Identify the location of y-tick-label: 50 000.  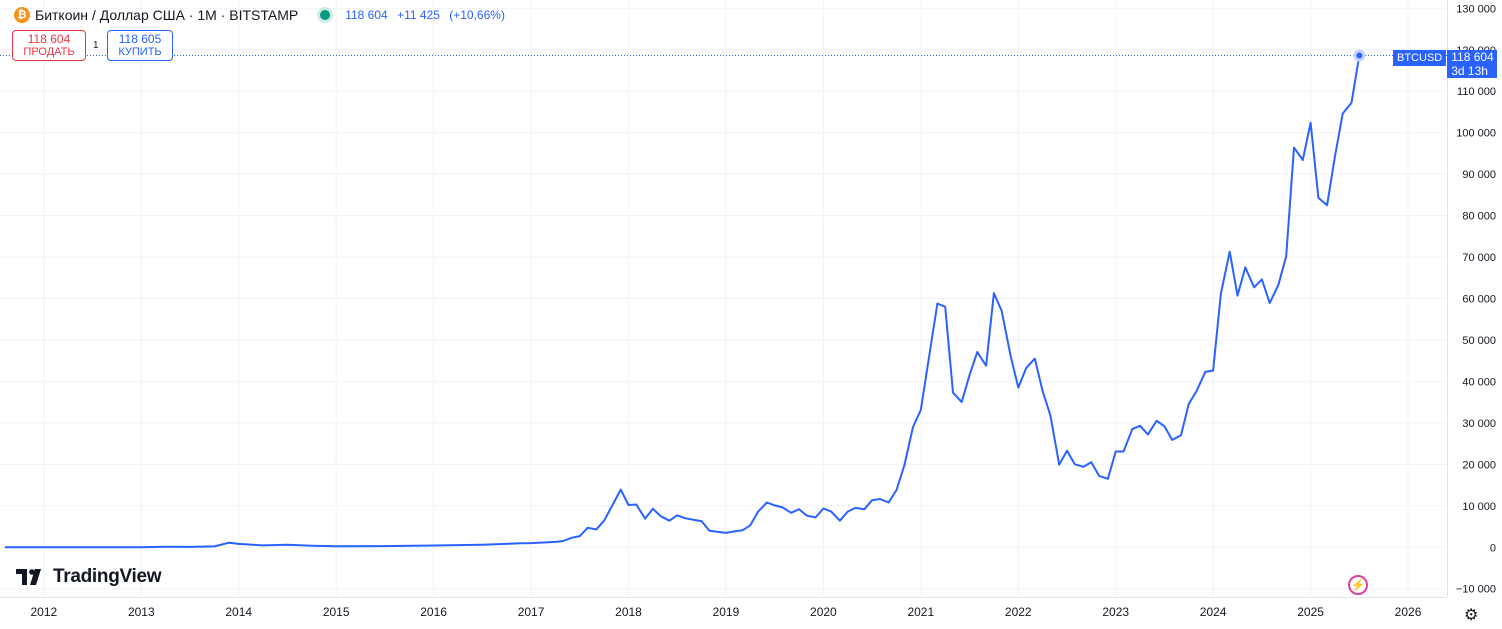
(1479, 341).